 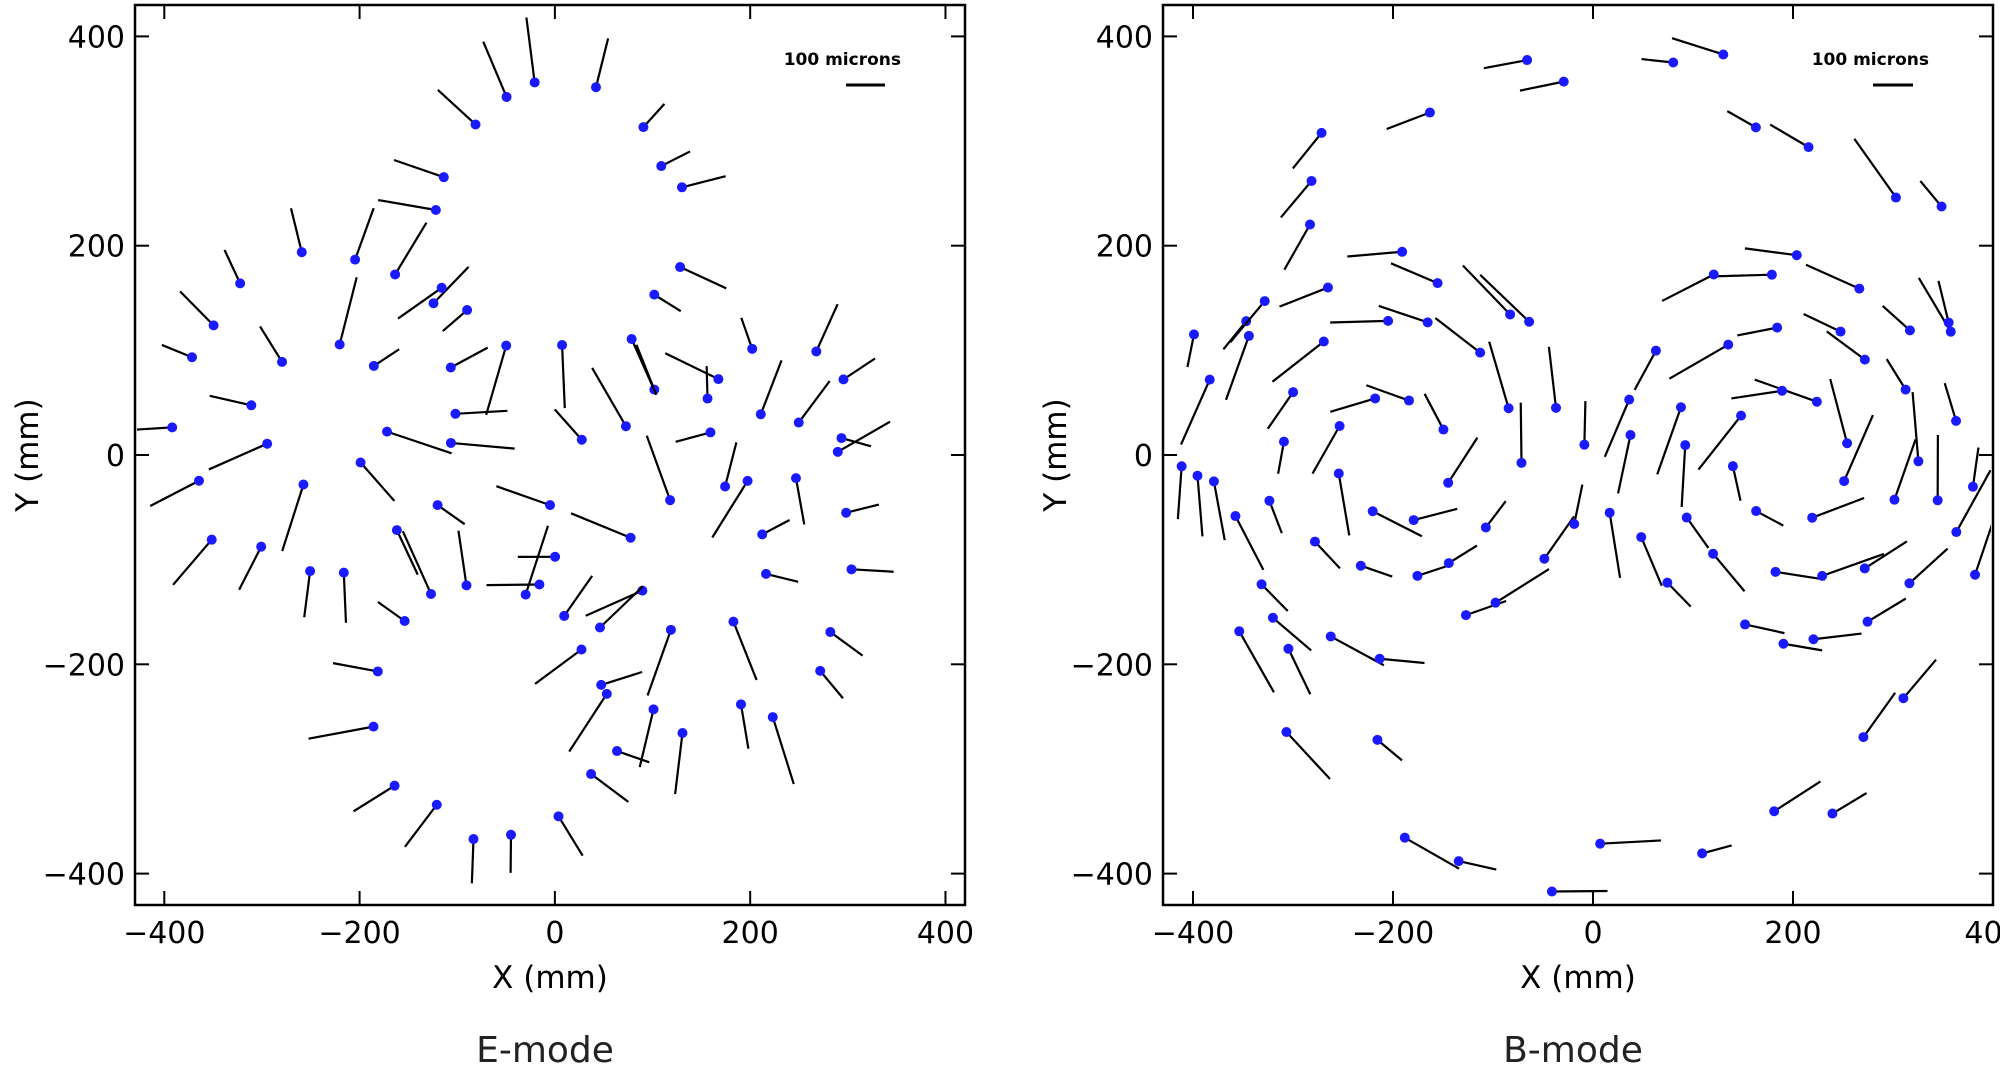 What do you see at coordinates (1056, 455) in the screenshot?
I see `y-axis-title: Y (mm)` at bounding box center [1056, 455].